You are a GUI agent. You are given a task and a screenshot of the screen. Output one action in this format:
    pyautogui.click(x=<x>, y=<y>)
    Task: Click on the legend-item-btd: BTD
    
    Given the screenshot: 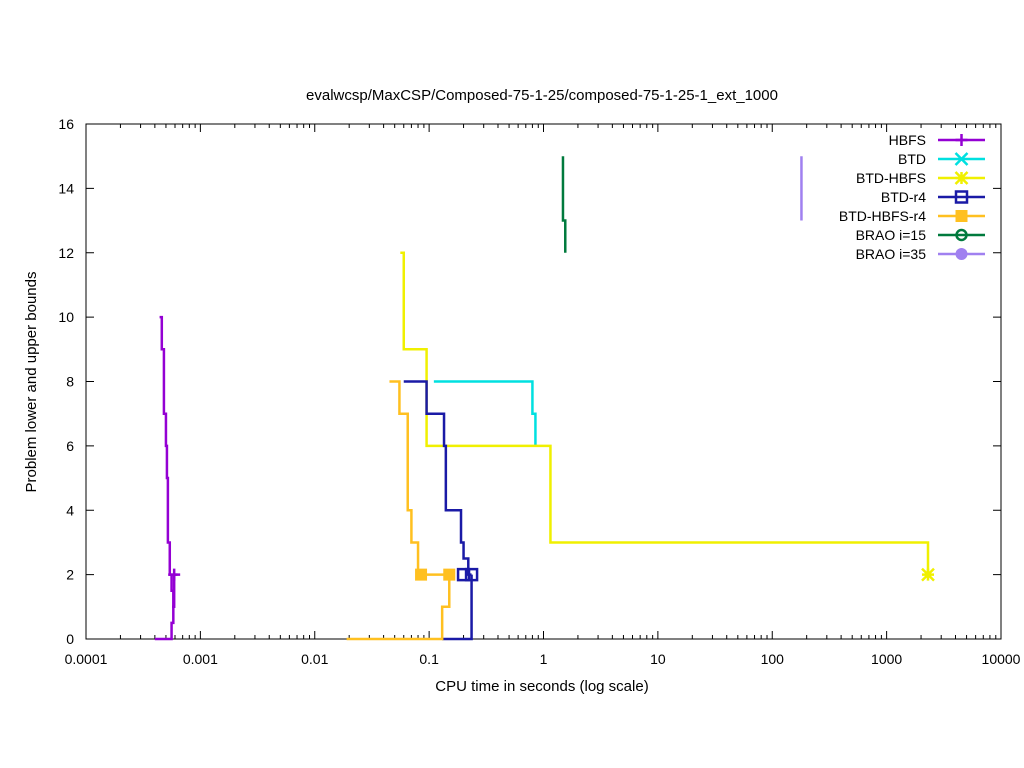 What is the action you would take?
    pyautogui.click(x=941, y=159)
    